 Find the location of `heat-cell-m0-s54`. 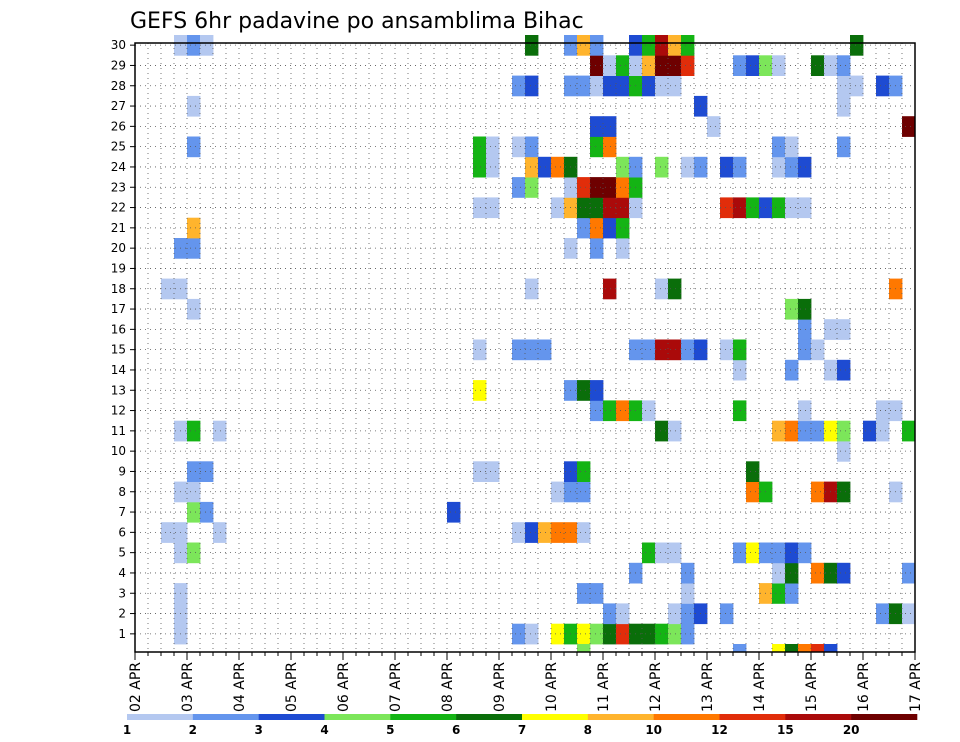

heat-cell-m0-s54 is located at coordinates (831, 648).